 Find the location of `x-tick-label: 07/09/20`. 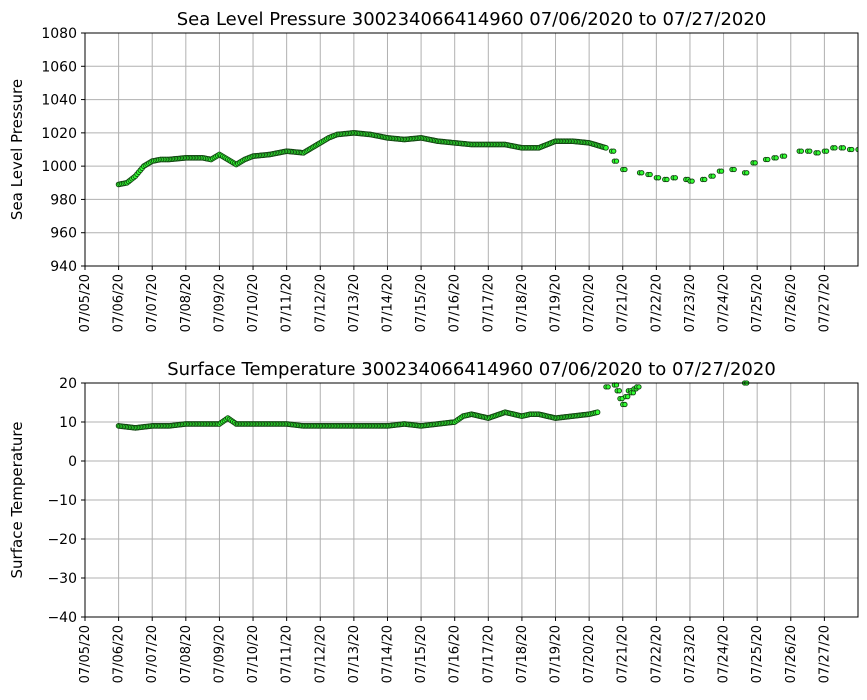

x-tick-label: 07/09/20 is located at coordinates (219, 654).